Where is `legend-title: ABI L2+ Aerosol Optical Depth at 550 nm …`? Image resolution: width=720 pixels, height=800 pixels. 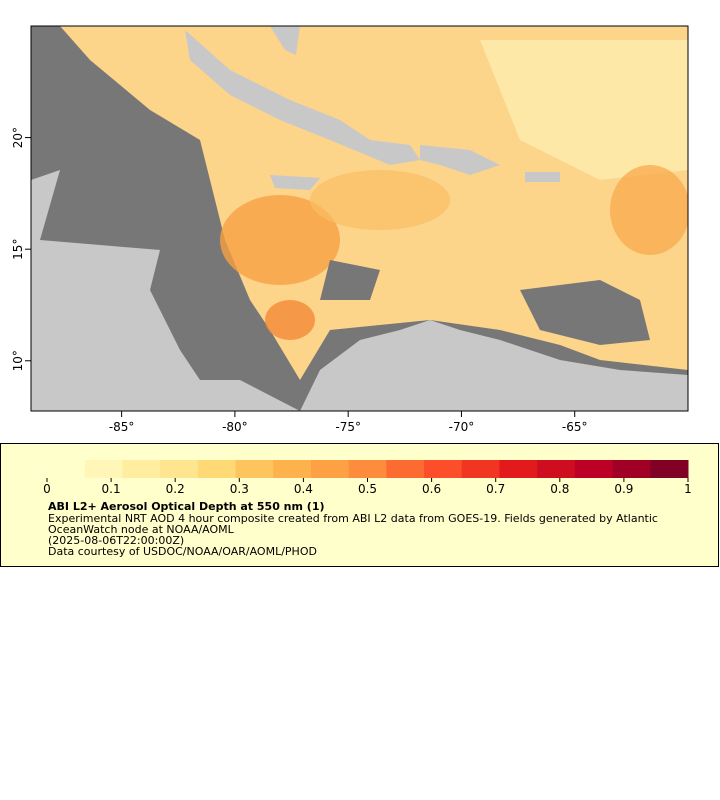 legend-title: ABI L2+ Aerosol Optical Depth at 550 nm … is located at coordinates (186, 506).